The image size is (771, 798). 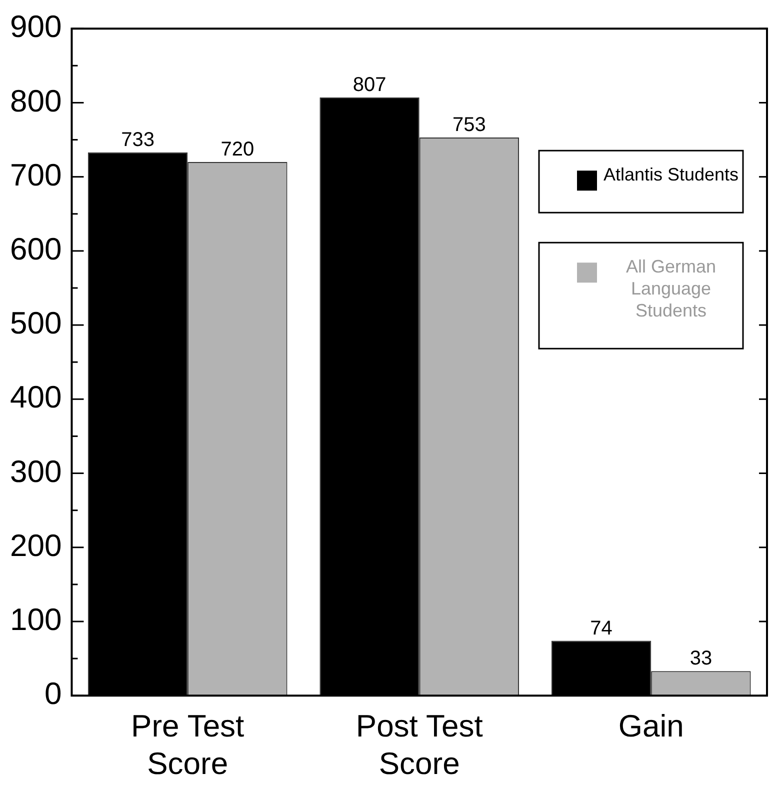 I want to click on y-tick-label: 200, so click(x=36, y=545).